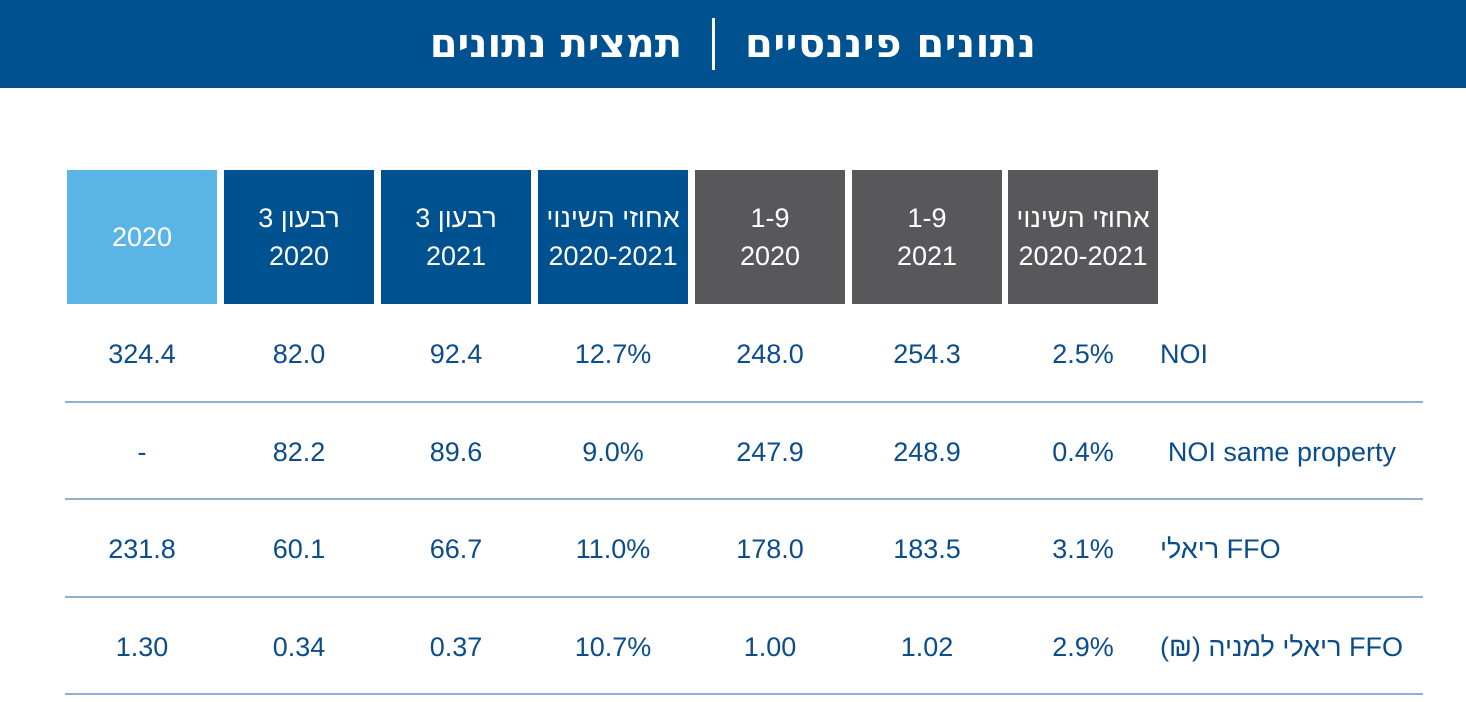 This screenshot has width=1466, height=702. Describe the element at coordinates (770, 354) in the screenshot. I see `cell-9m-2020: 248.0` at that location.